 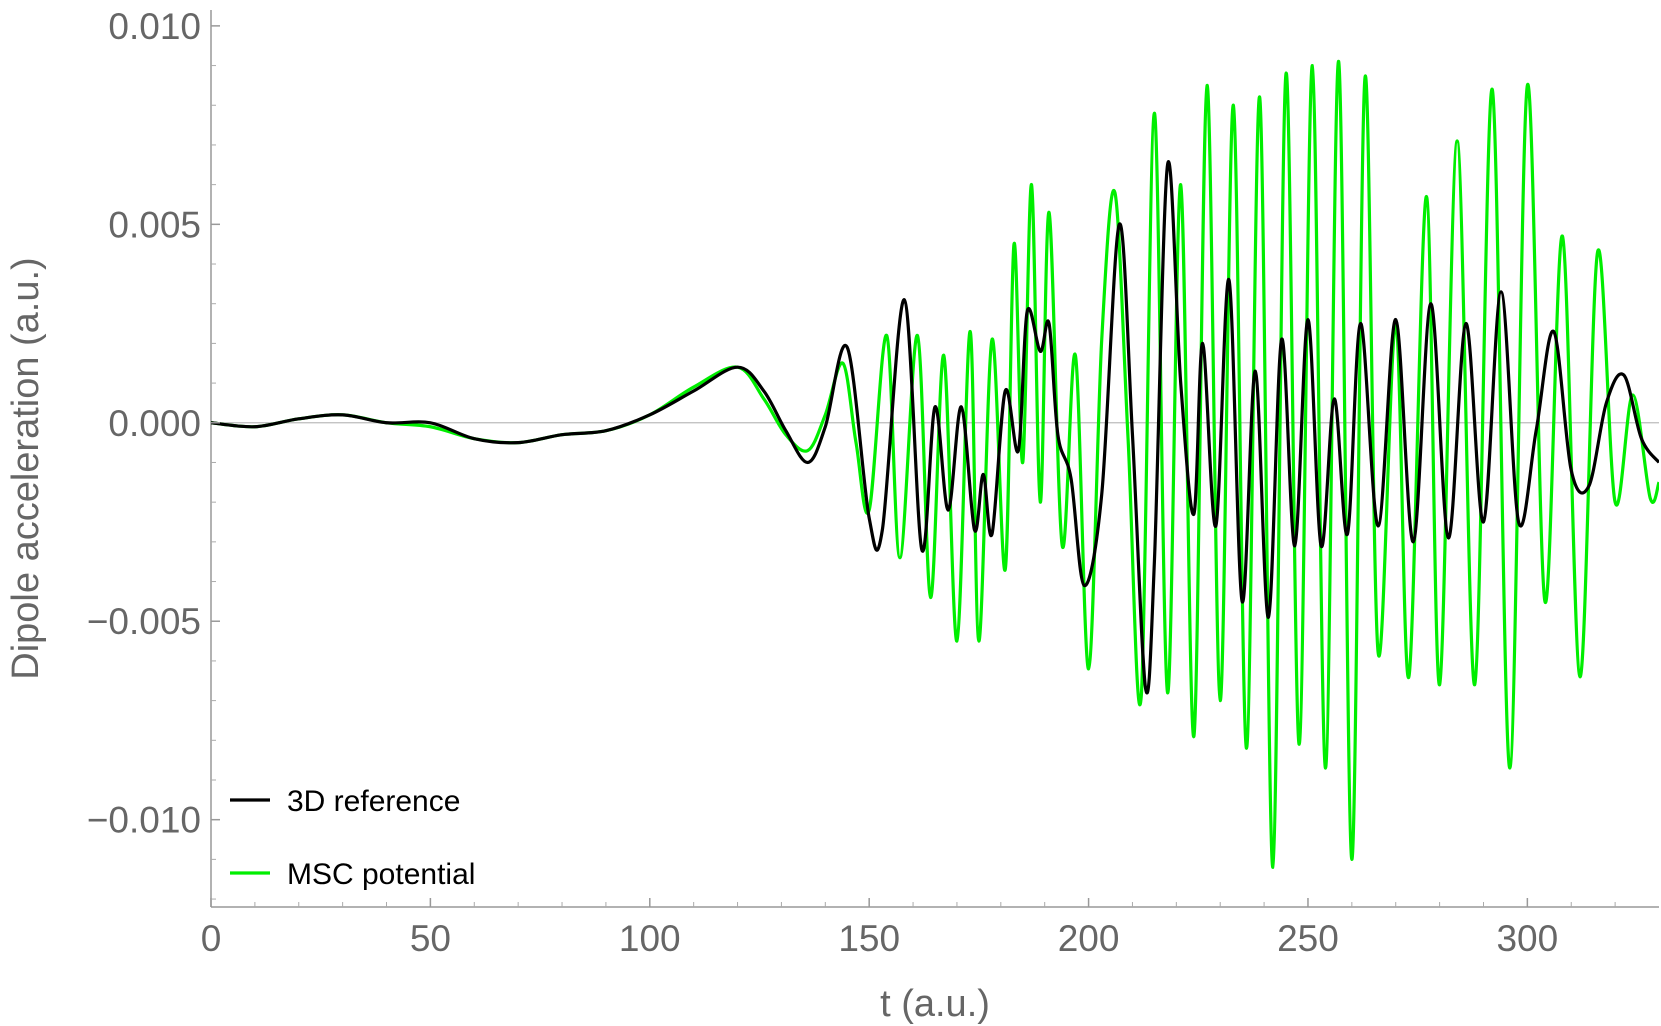 I want to click on x-tick-label: 300, so click(x=1527, y=938).